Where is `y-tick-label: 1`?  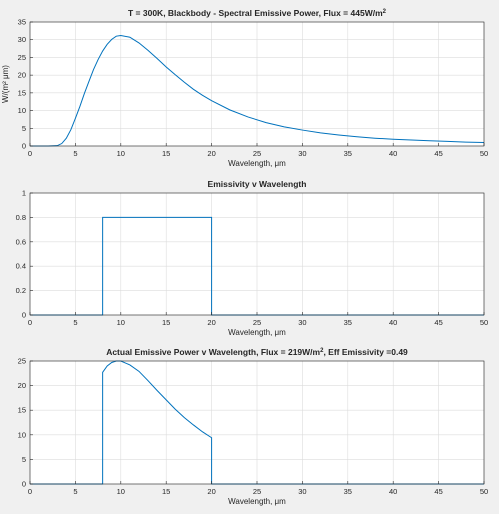 y-tick-label: 1 is located at coordinates (24, 193).